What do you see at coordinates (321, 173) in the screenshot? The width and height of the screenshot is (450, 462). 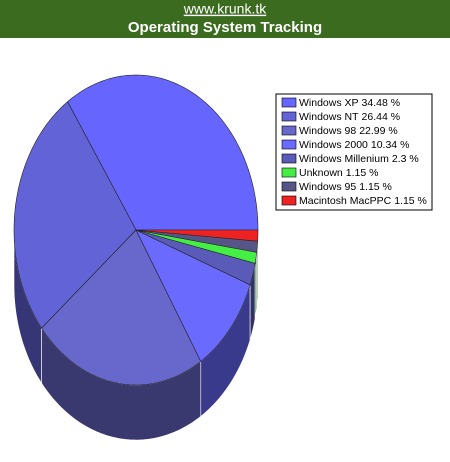 I see `legend-label: Unknown` at bounding box center [321, 173].